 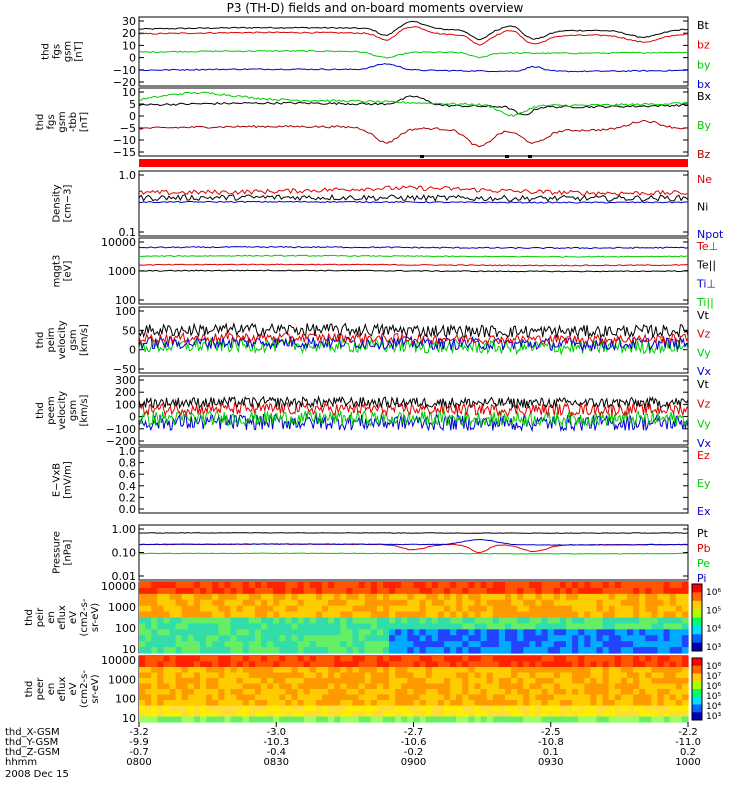 What do you see at coordinates (687, 762) in the screenshot?
I see `xtick-label: 1000` at bounding box center [687, 762].